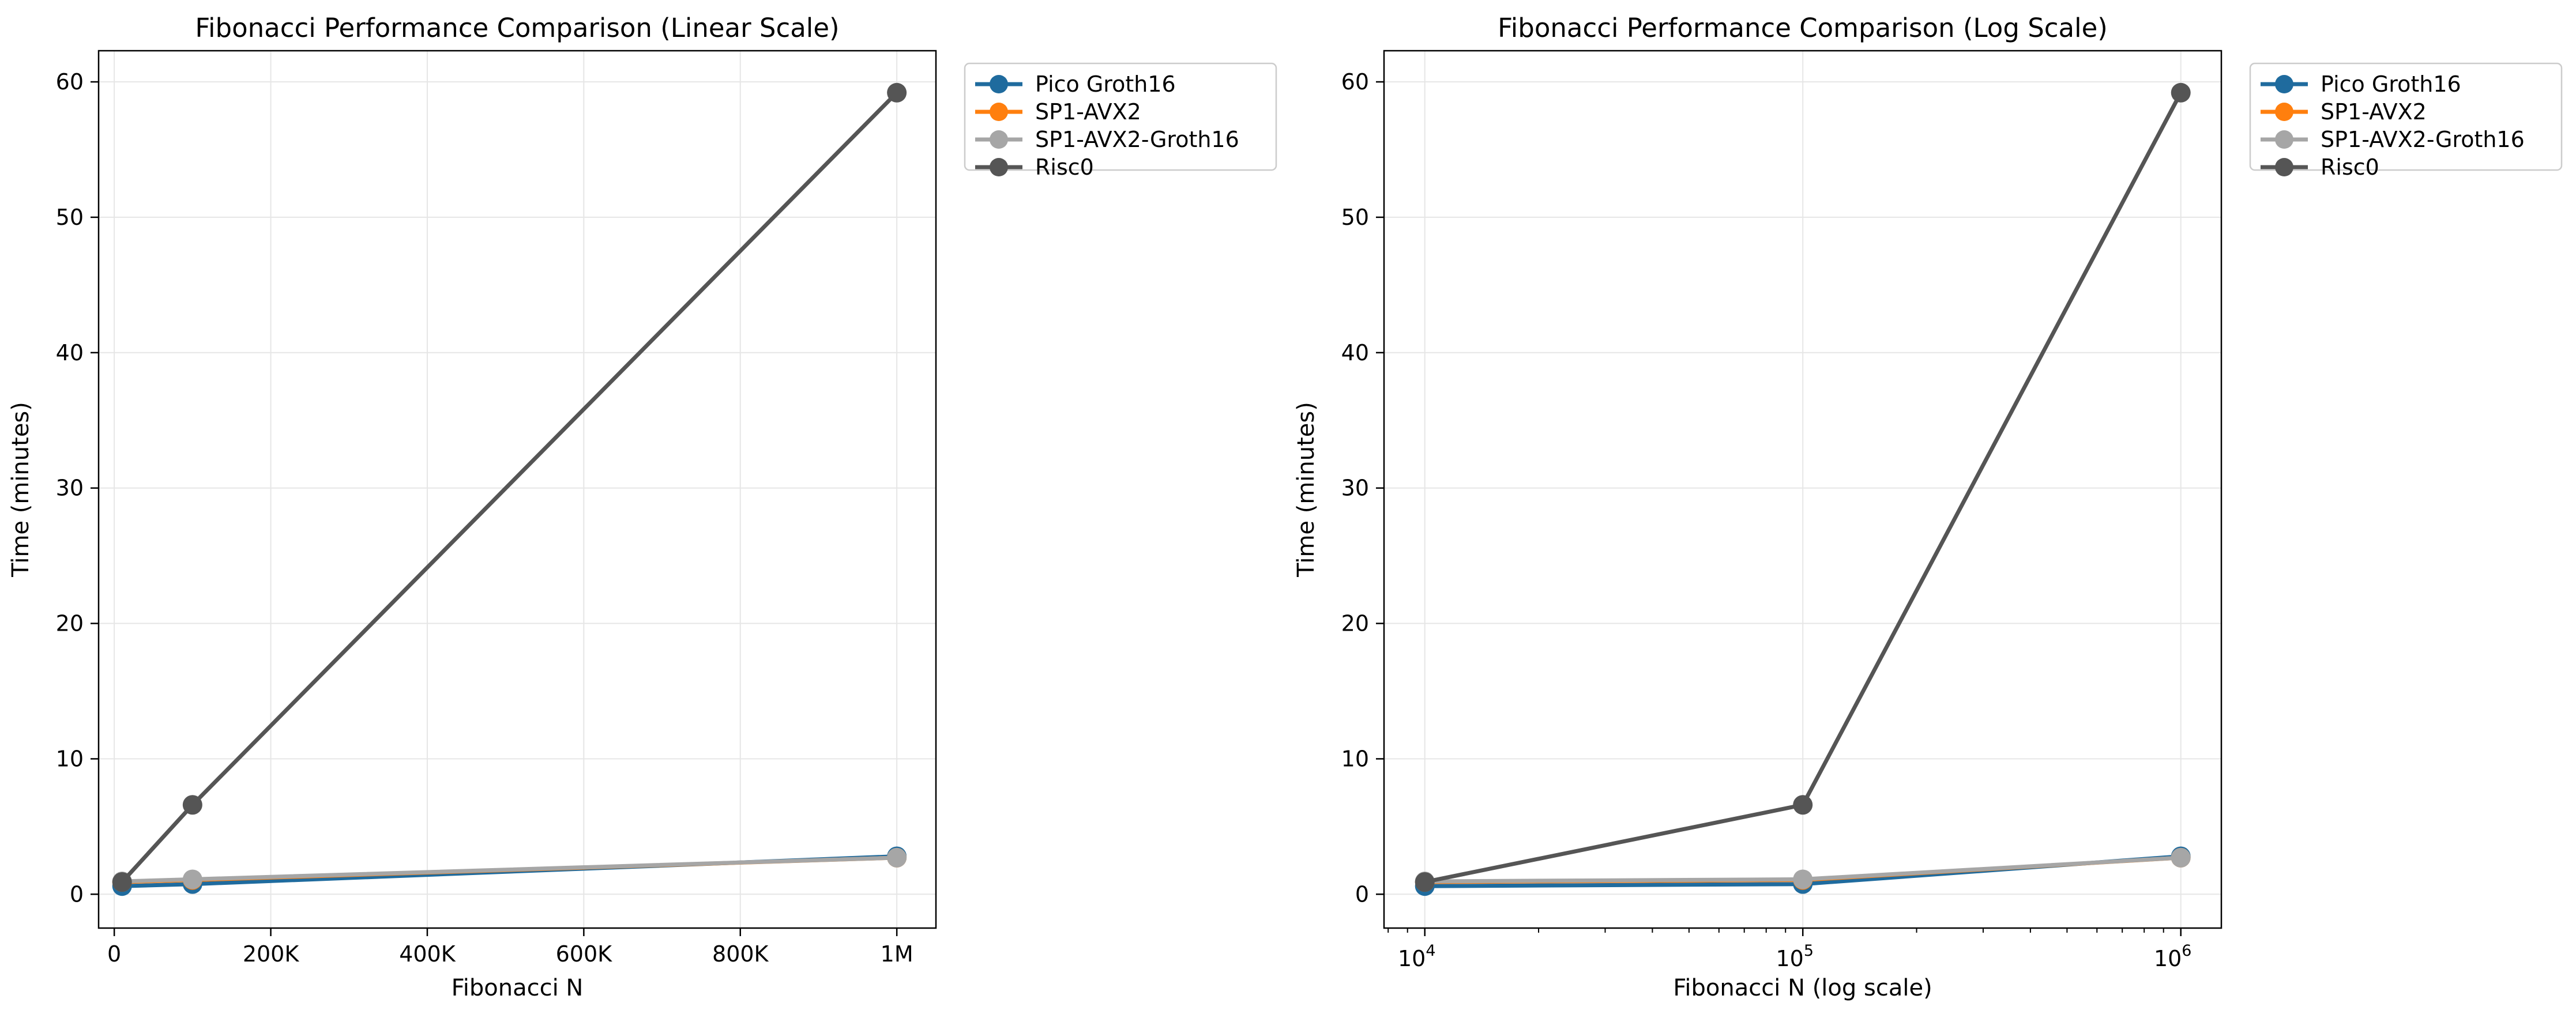  I want to click on x-tick-label: 10⁴, so click(1417, 956).